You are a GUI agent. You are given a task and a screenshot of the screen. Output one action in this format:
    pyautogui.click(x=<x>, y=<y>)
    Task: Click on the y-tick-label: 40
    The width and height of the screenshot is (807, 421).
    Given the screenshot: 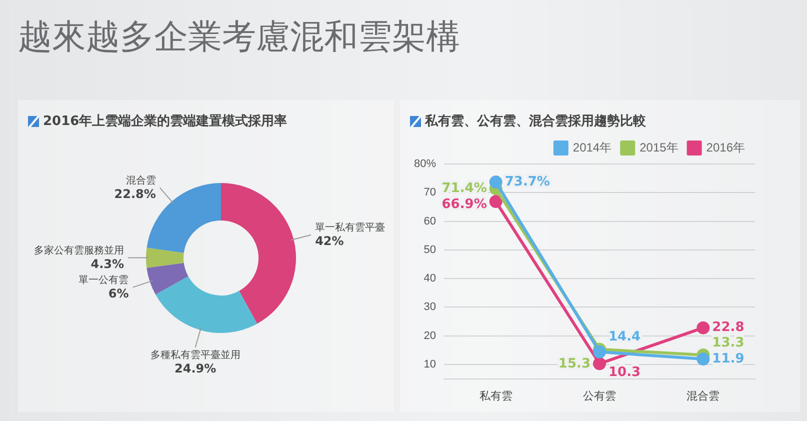 What is the action you would take?
    pyautogui.click(x=430, y=278)
    